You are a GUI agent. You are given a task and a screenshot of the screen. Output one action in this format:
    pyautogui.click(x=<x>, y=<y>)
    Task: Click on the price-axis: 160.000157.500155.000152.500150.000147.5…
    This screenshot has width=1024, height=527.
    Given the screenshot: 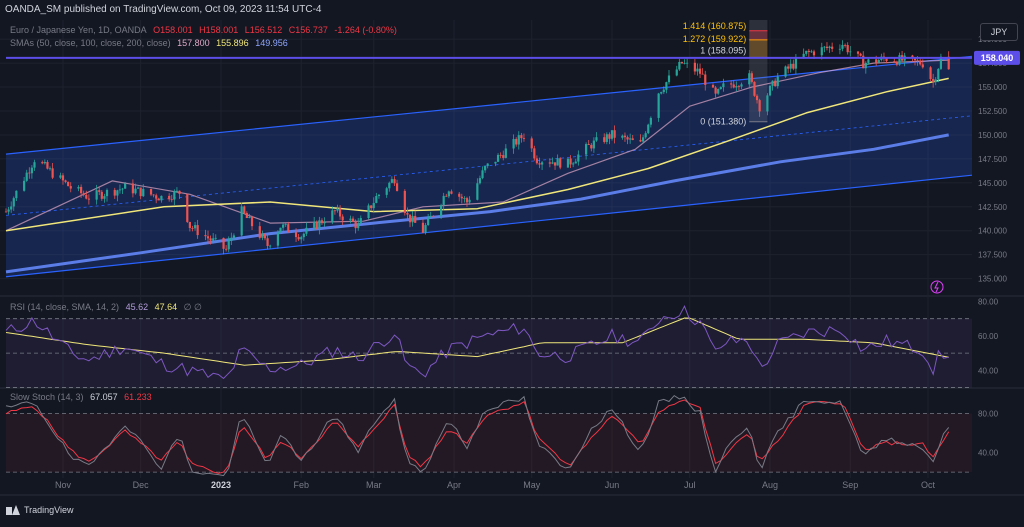 What is the action you would take?
    pyautogui.click(x=997, y=246)
    